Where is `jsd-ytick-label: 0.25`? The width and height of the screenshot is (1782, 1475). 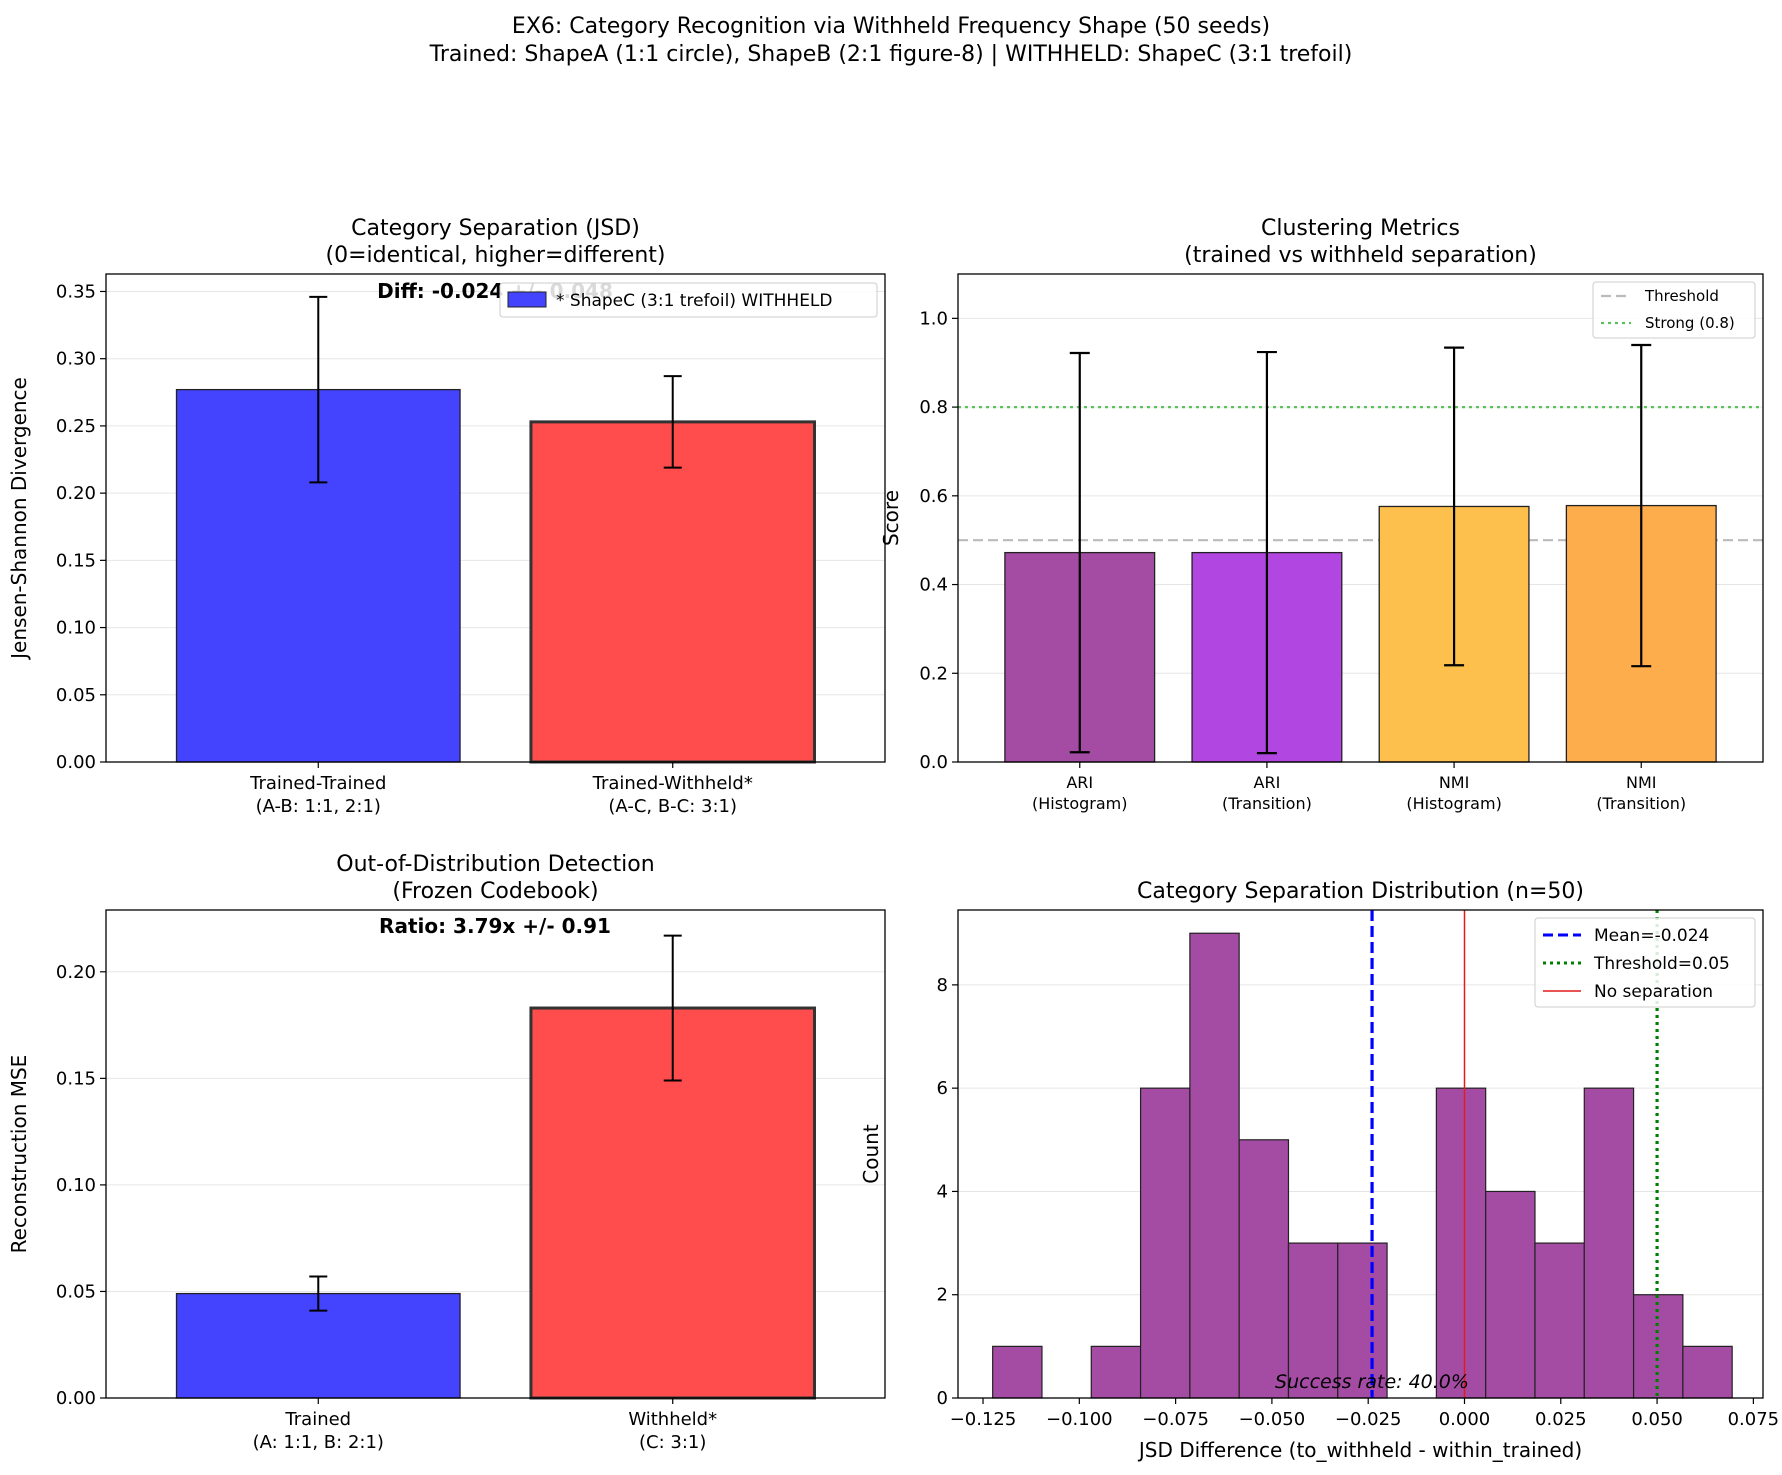
jsd-ytick-label: 0.25 is located at coordinates (76, 426).